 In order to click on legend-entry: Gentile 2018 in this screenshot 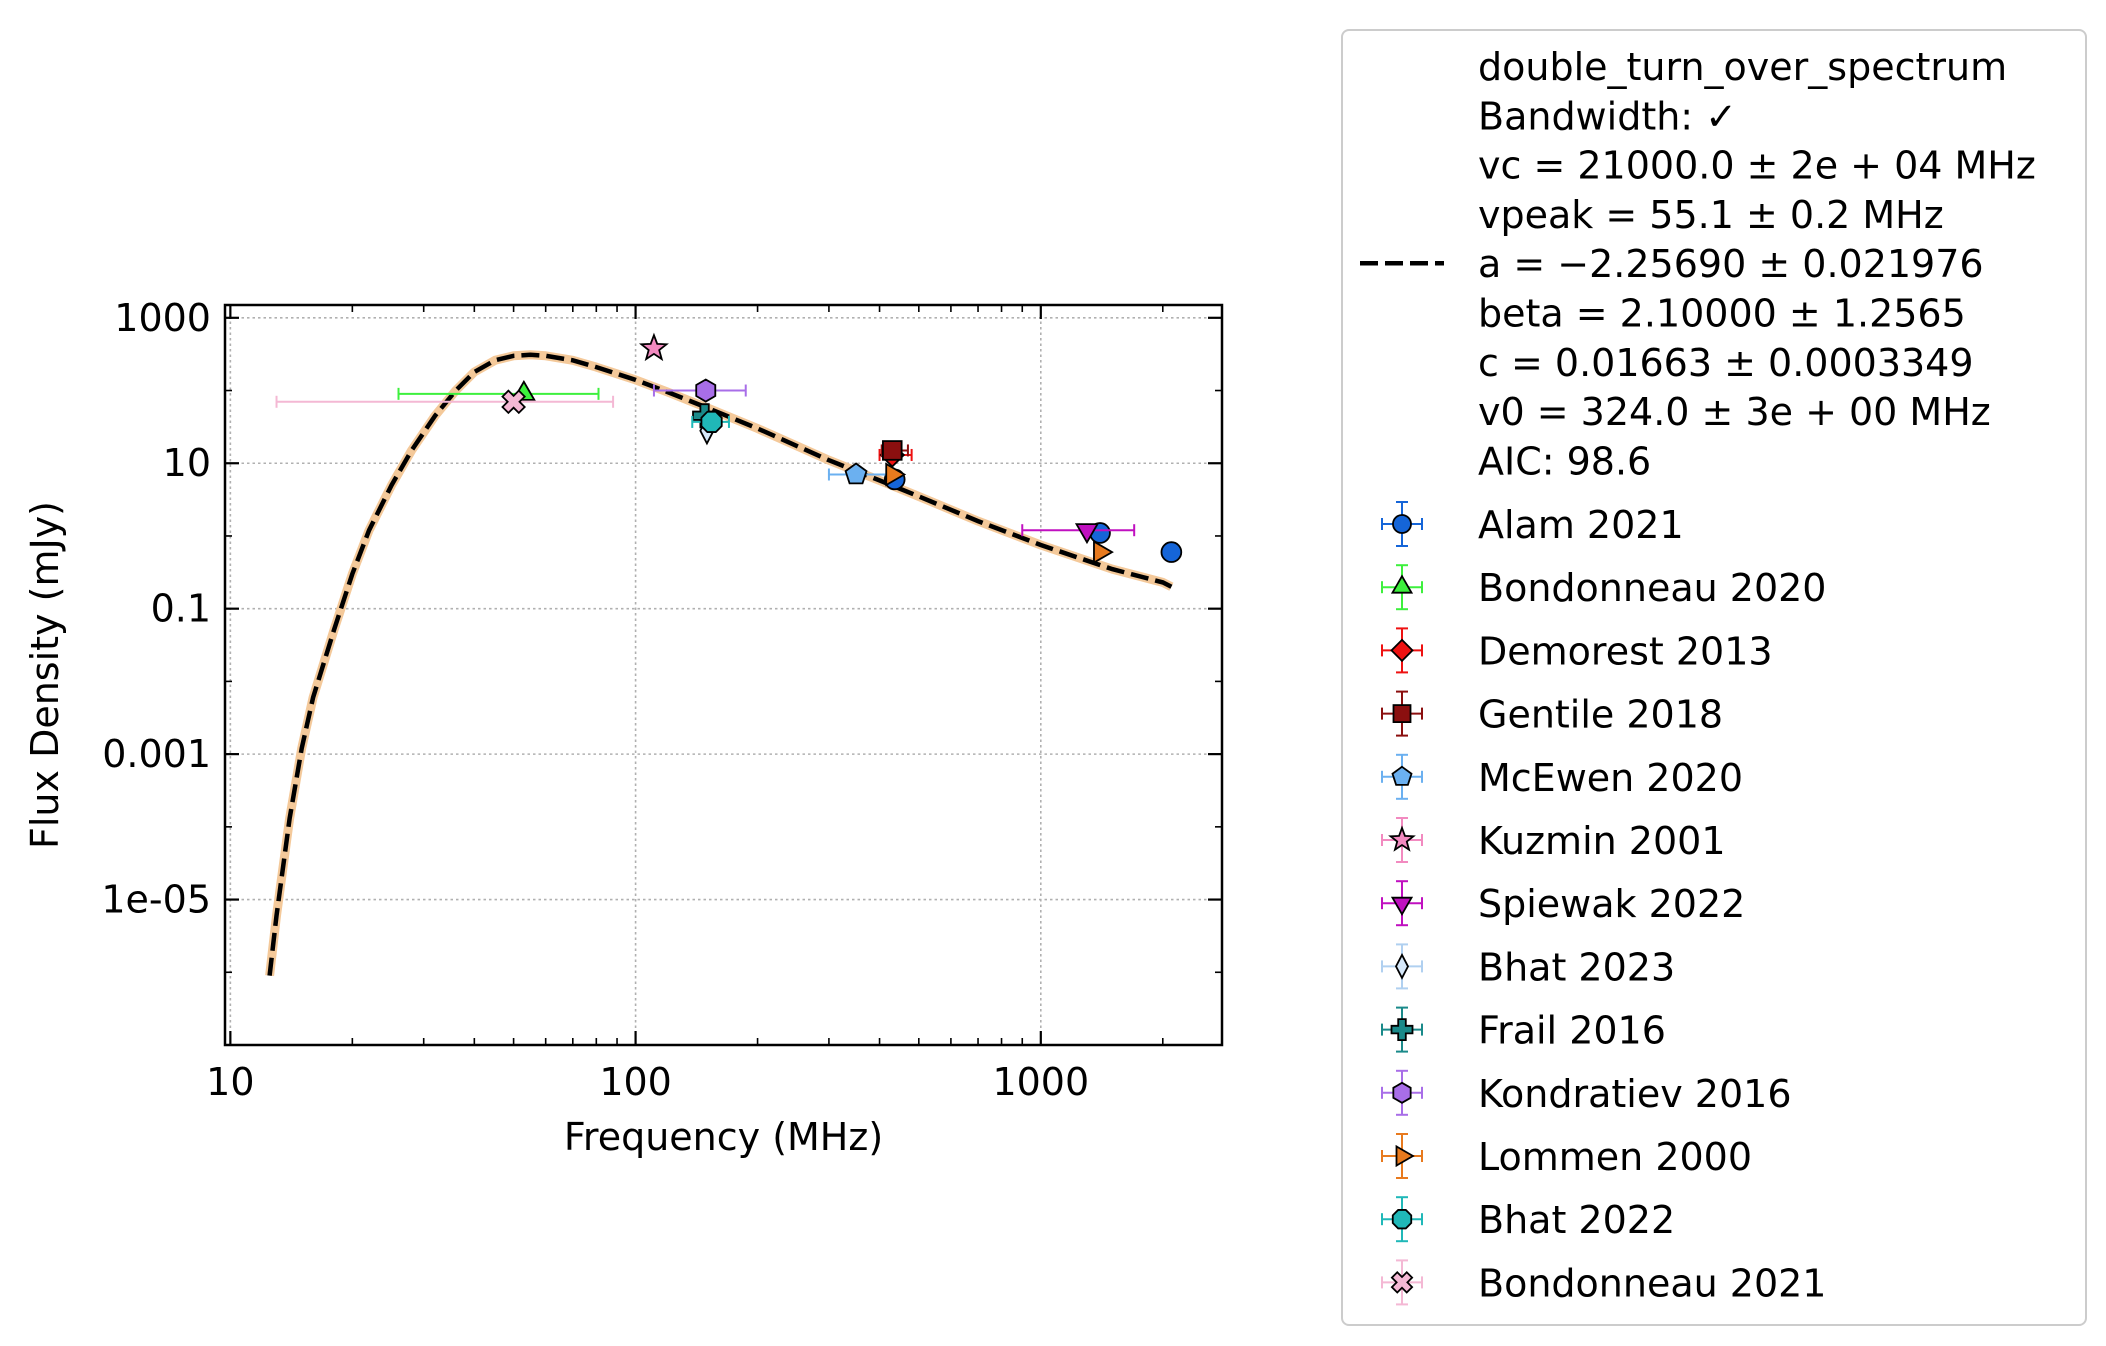, I will do `click(1552, 713)`.